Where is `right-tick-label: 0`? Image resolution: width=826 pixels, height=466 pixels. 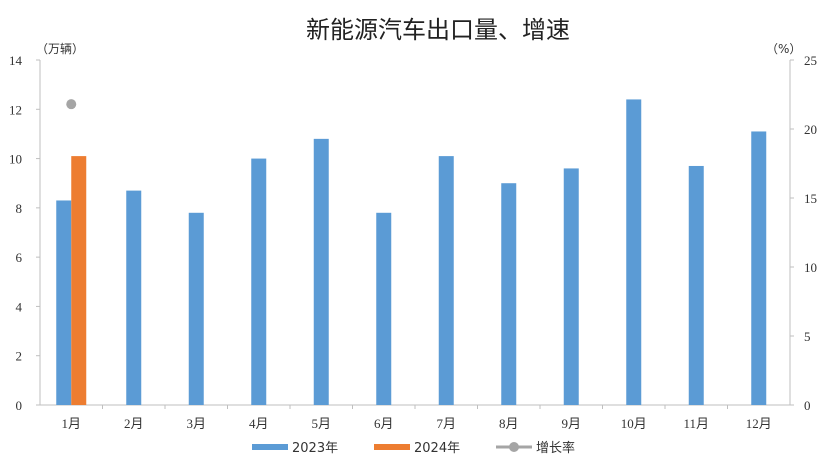
right-tick-label: 0 is located at coordinates (807, 405).